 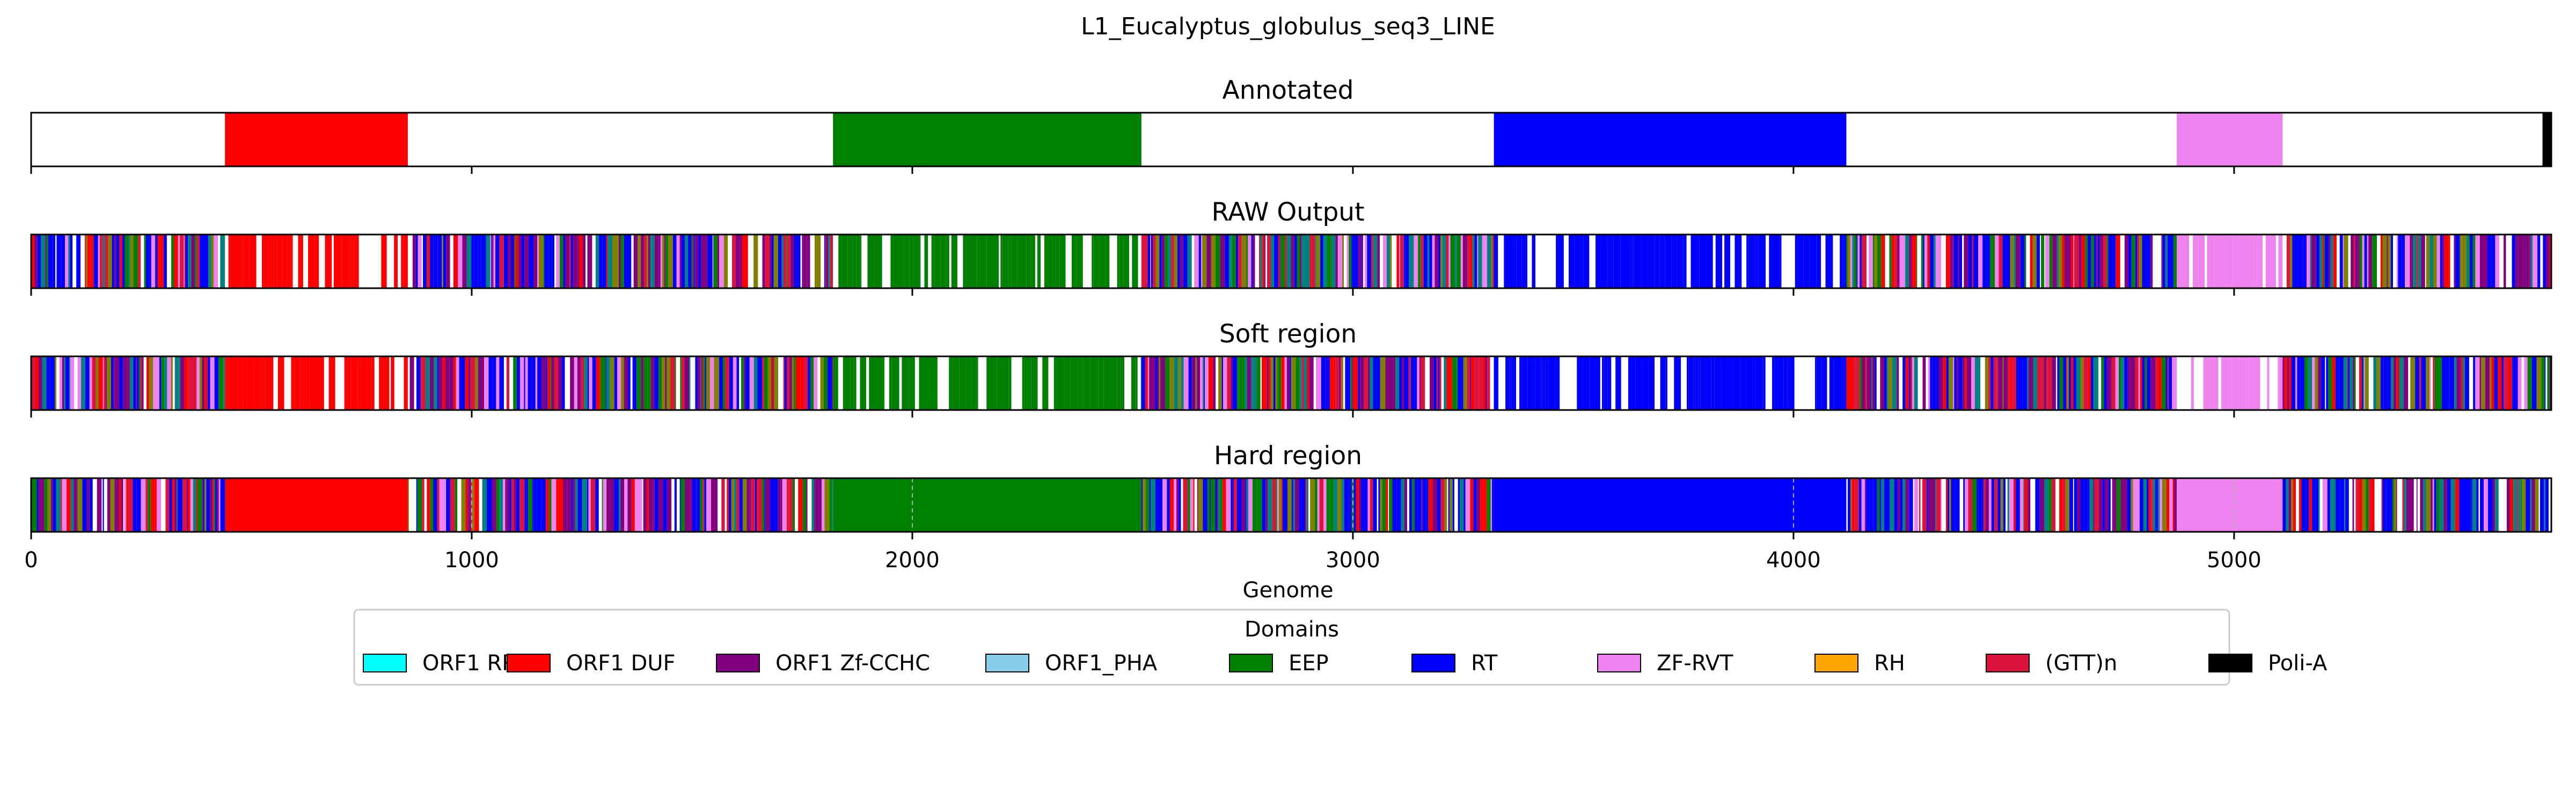 What do you see at coordinates (2230, 505) in the screenshot?
I see `segment-zf-rvt` at bounding box center [2230, 505].